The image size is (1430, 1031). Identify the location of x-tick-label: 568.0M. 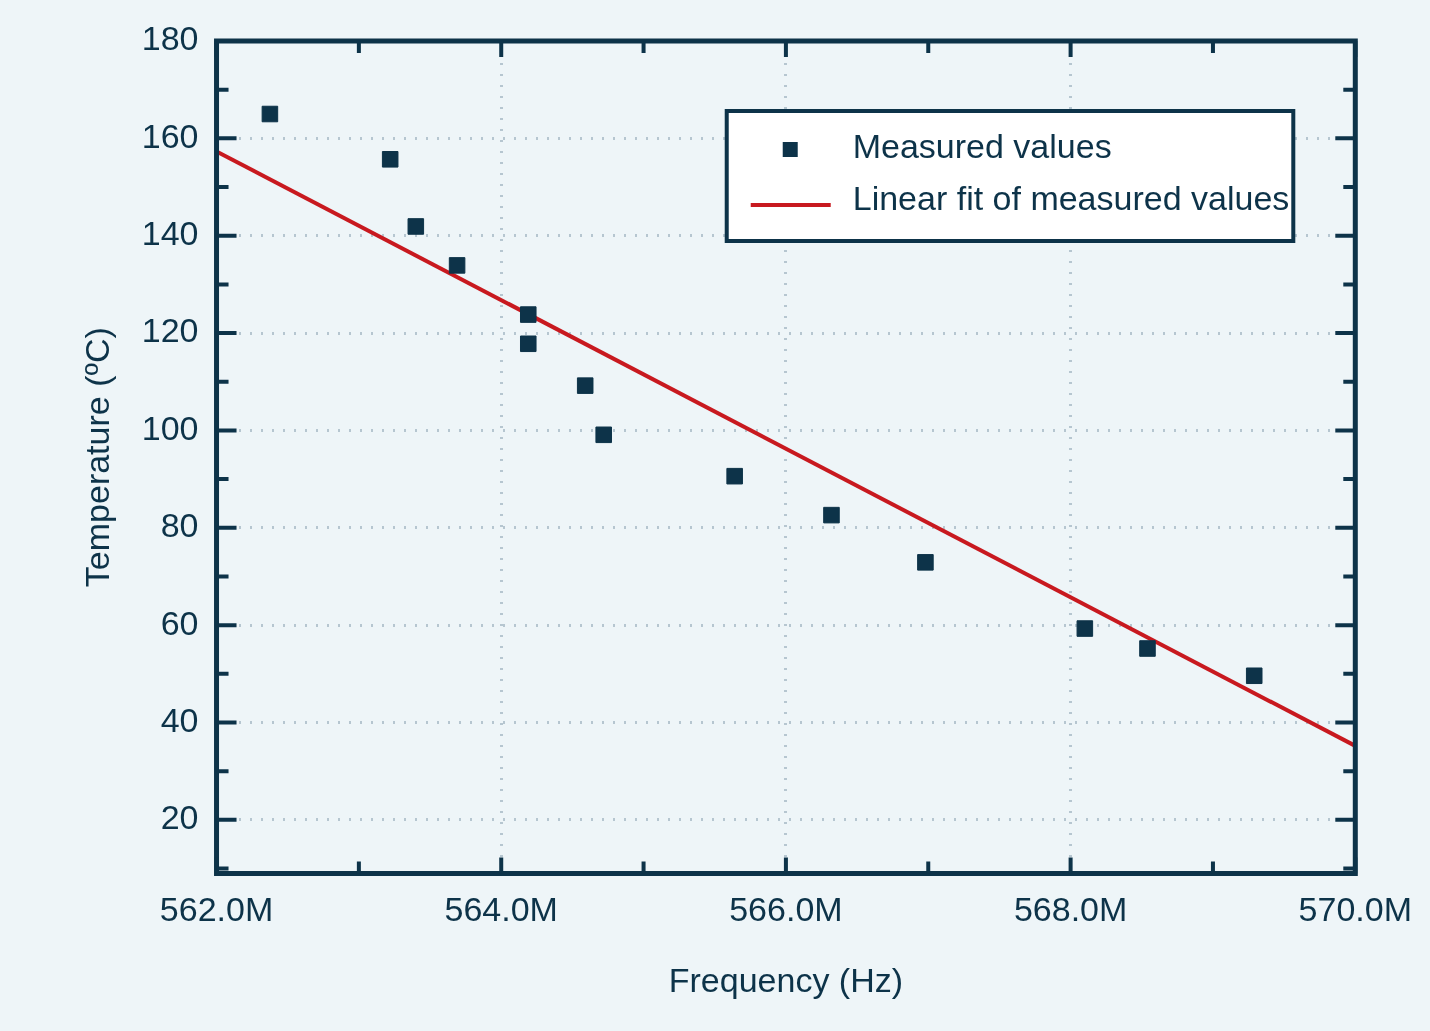
(1070, 909).